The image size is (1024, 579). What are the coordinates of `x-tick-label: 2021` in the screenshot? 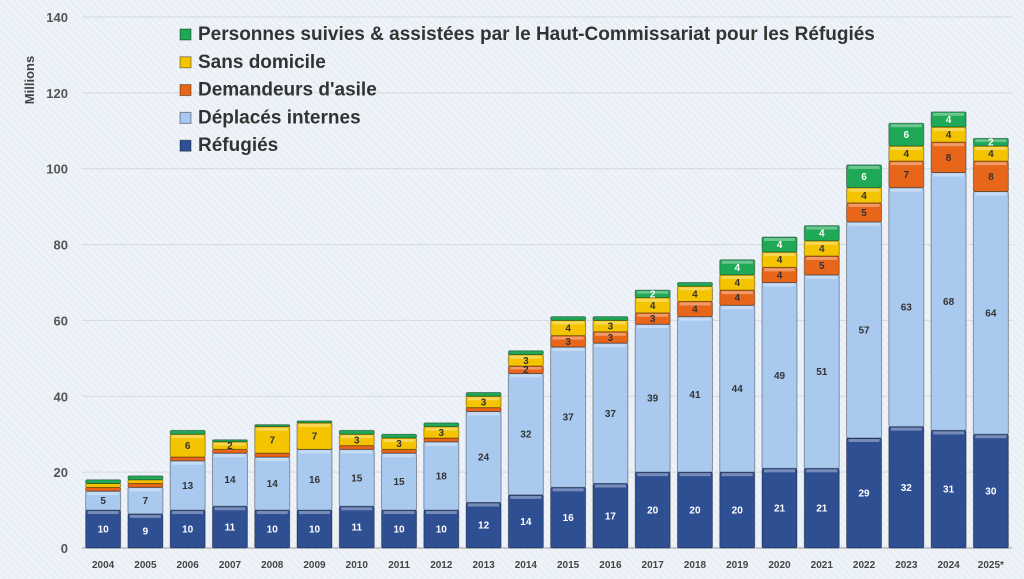 It's located at (822, 565).